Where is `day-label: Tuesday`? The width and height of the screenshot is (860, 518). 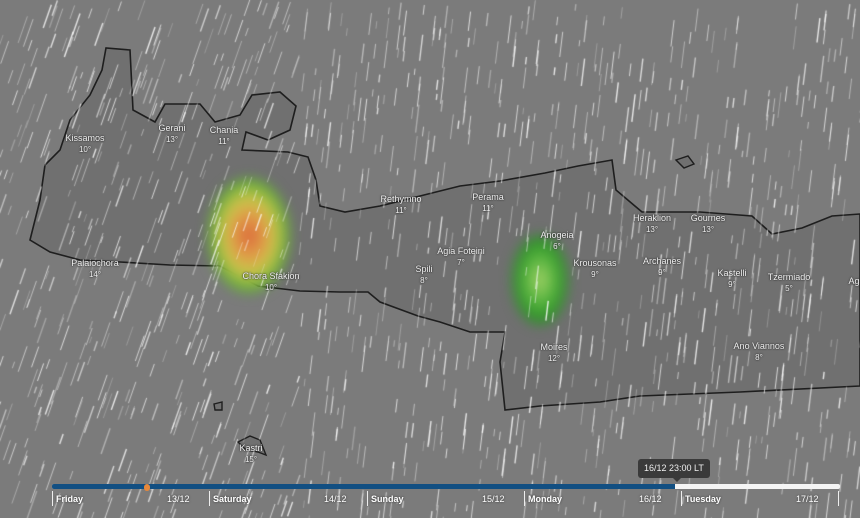
day-label: Tuesday is located at coordinates (703, 499).